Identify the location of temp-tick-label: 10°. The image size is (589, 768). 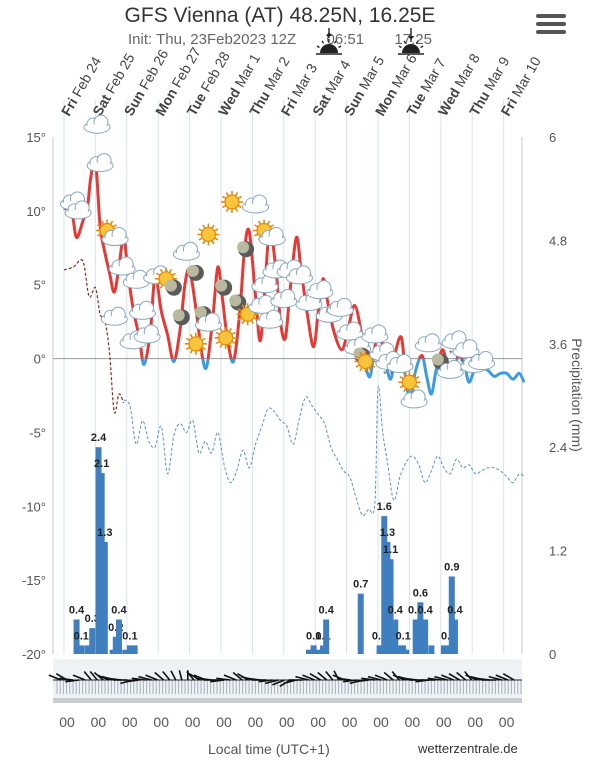
(36, 211).